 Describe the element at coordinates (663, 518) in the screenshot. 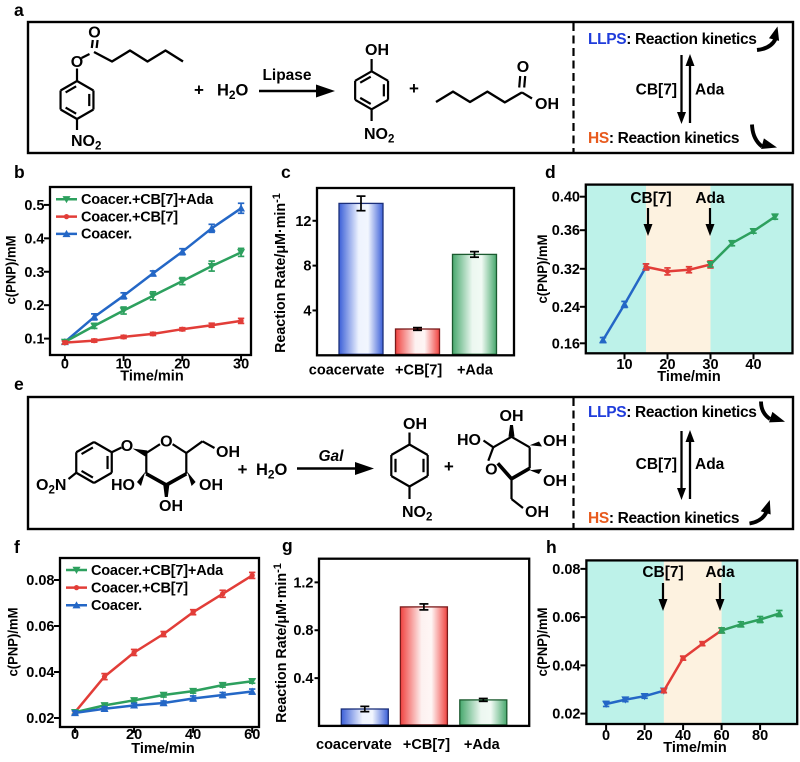

I see `svg-text: HS: Reaction kinetics` at that location.